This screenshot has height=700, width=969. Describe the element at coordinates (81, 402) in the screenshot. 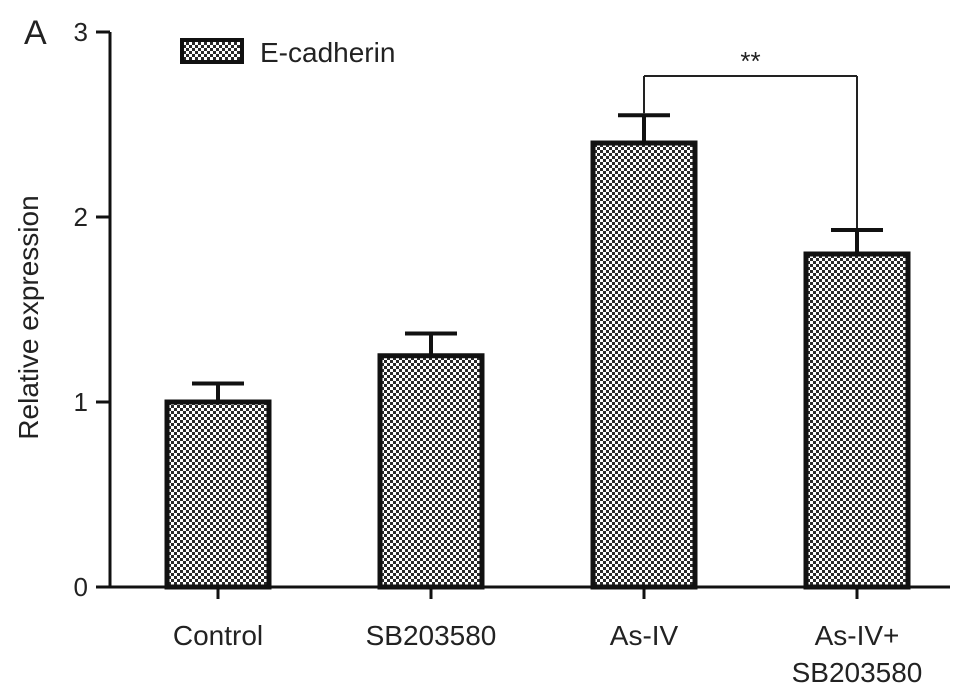

I see `y-tick-label: 1` at that location.